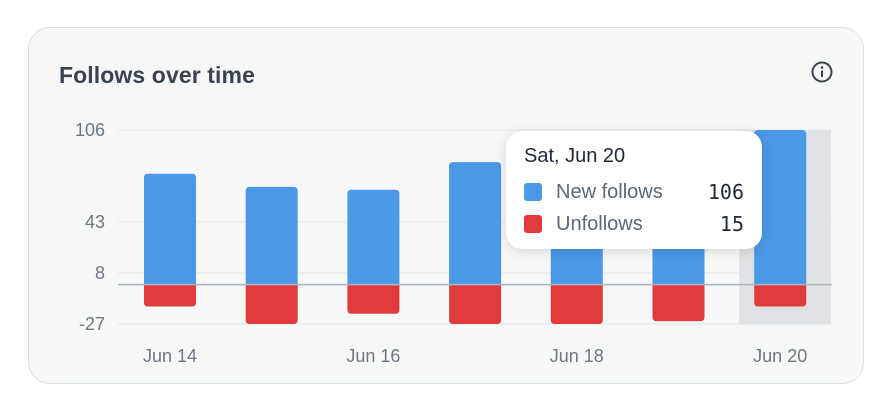  I want to click on y-tick-label: 106, so click(90, 130).